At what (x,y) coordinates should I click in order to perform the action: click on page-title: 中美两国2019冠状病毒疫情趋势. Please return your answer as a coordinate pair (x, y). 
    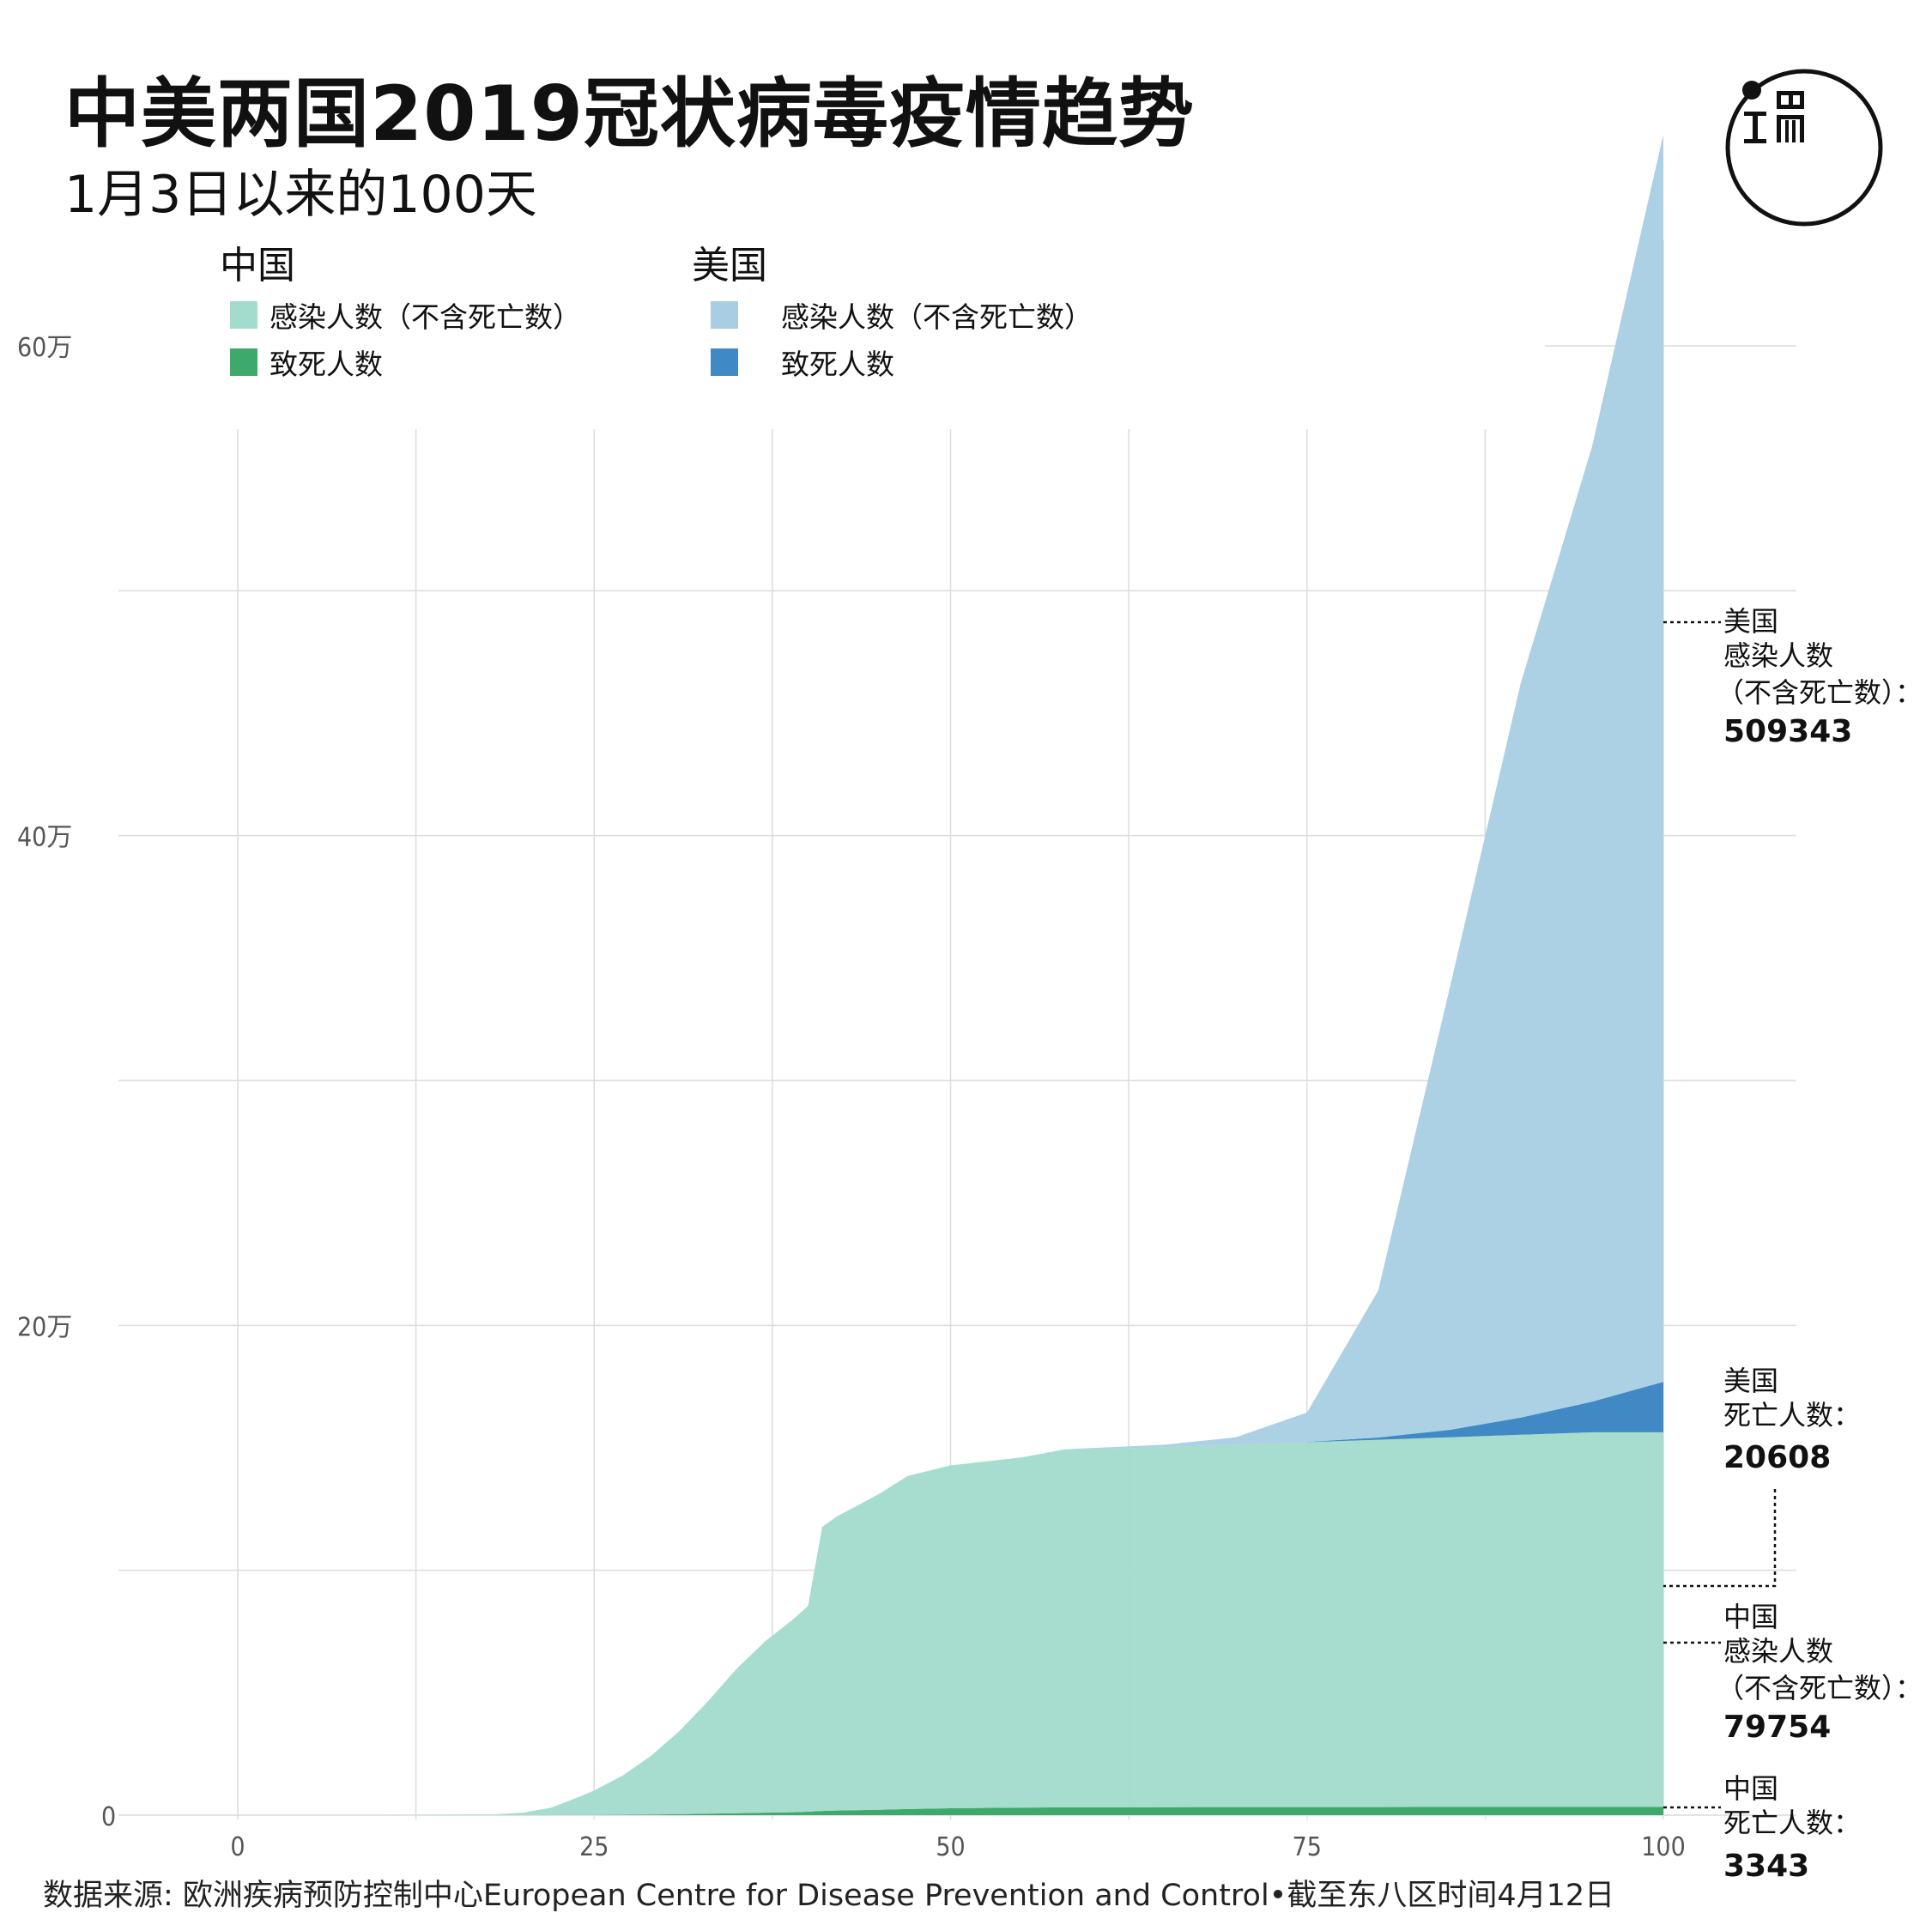
    Looking at the image, I should click on (630, 114).